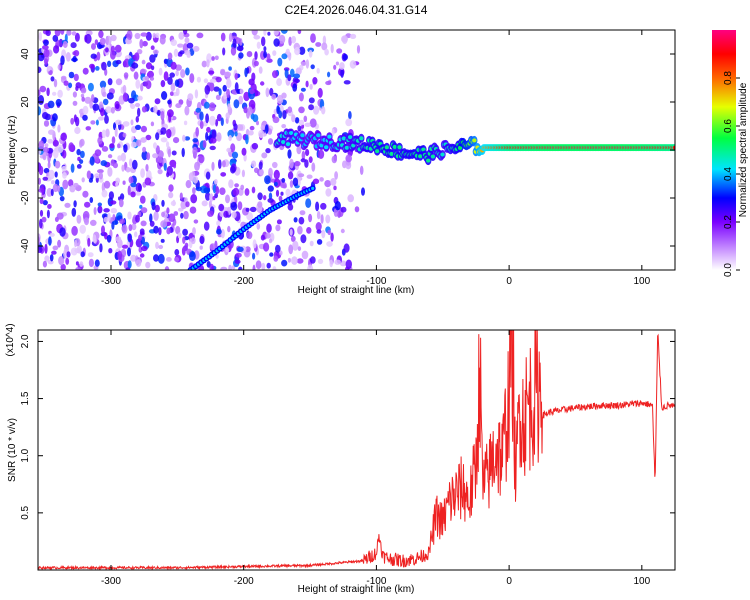 This screenshot has width=750, height=600. Describe the element at coordinates (25, 102) in the screenshot. I see `y-tick-label: 20` at that location.